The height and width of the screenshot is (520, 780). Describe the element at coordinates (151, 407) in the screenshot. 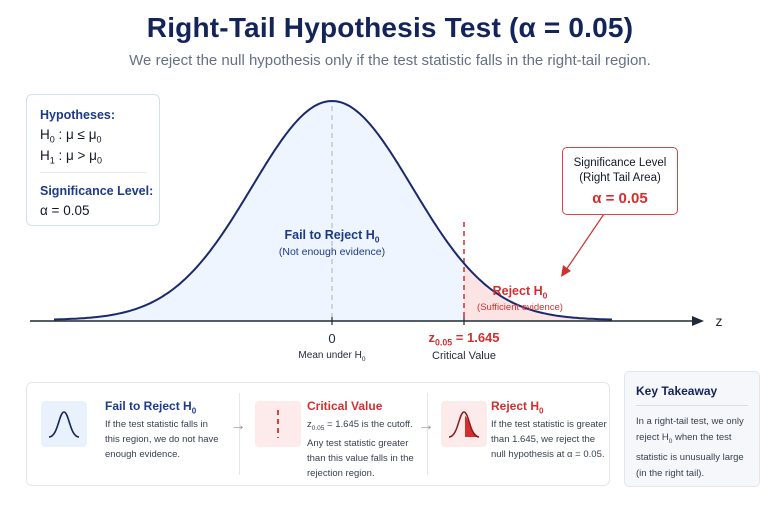

I see `fail-section-title: Fail to Reject H0` at that location.